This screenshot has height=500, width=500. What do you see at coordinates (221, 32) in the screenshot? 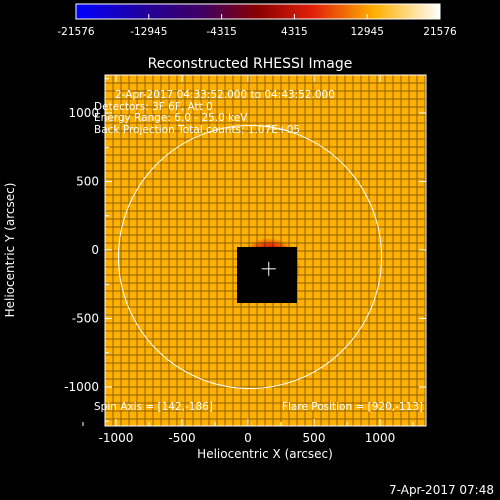
I see `colorbar-tick-label: -4315` at bounding box center [221, 32].